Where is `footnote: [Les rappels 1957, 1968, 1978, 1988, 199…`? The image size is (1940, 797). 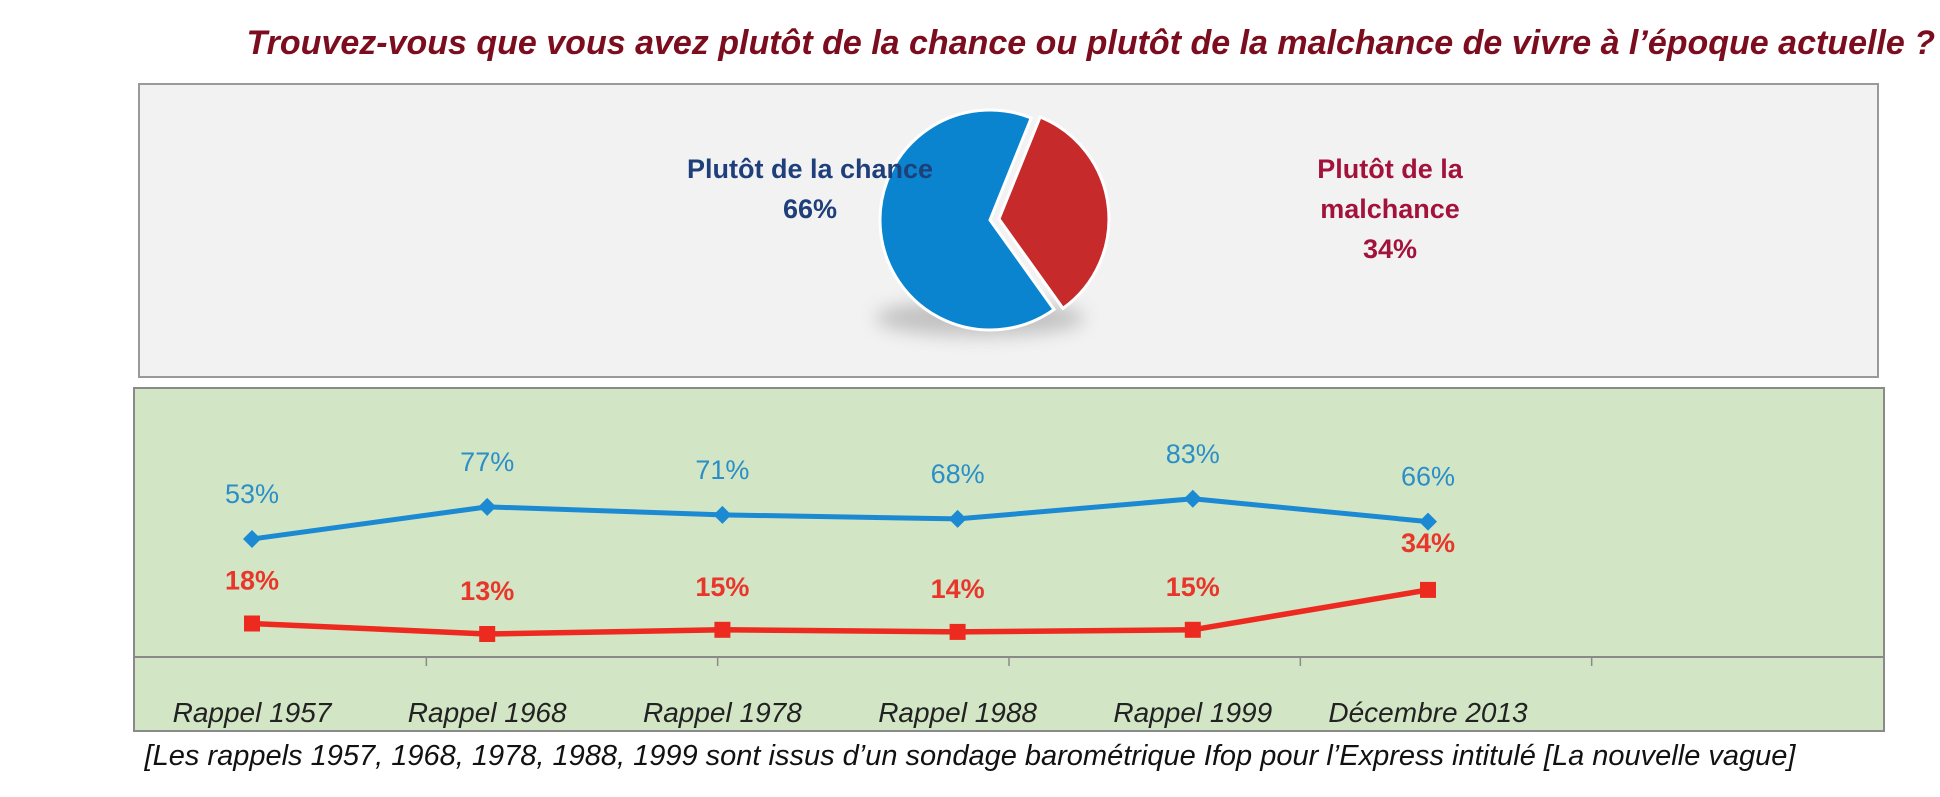
footnote: [Les rappels 1957, 1968, 1978, 1988, 199… is located at coordinates (970, 756).